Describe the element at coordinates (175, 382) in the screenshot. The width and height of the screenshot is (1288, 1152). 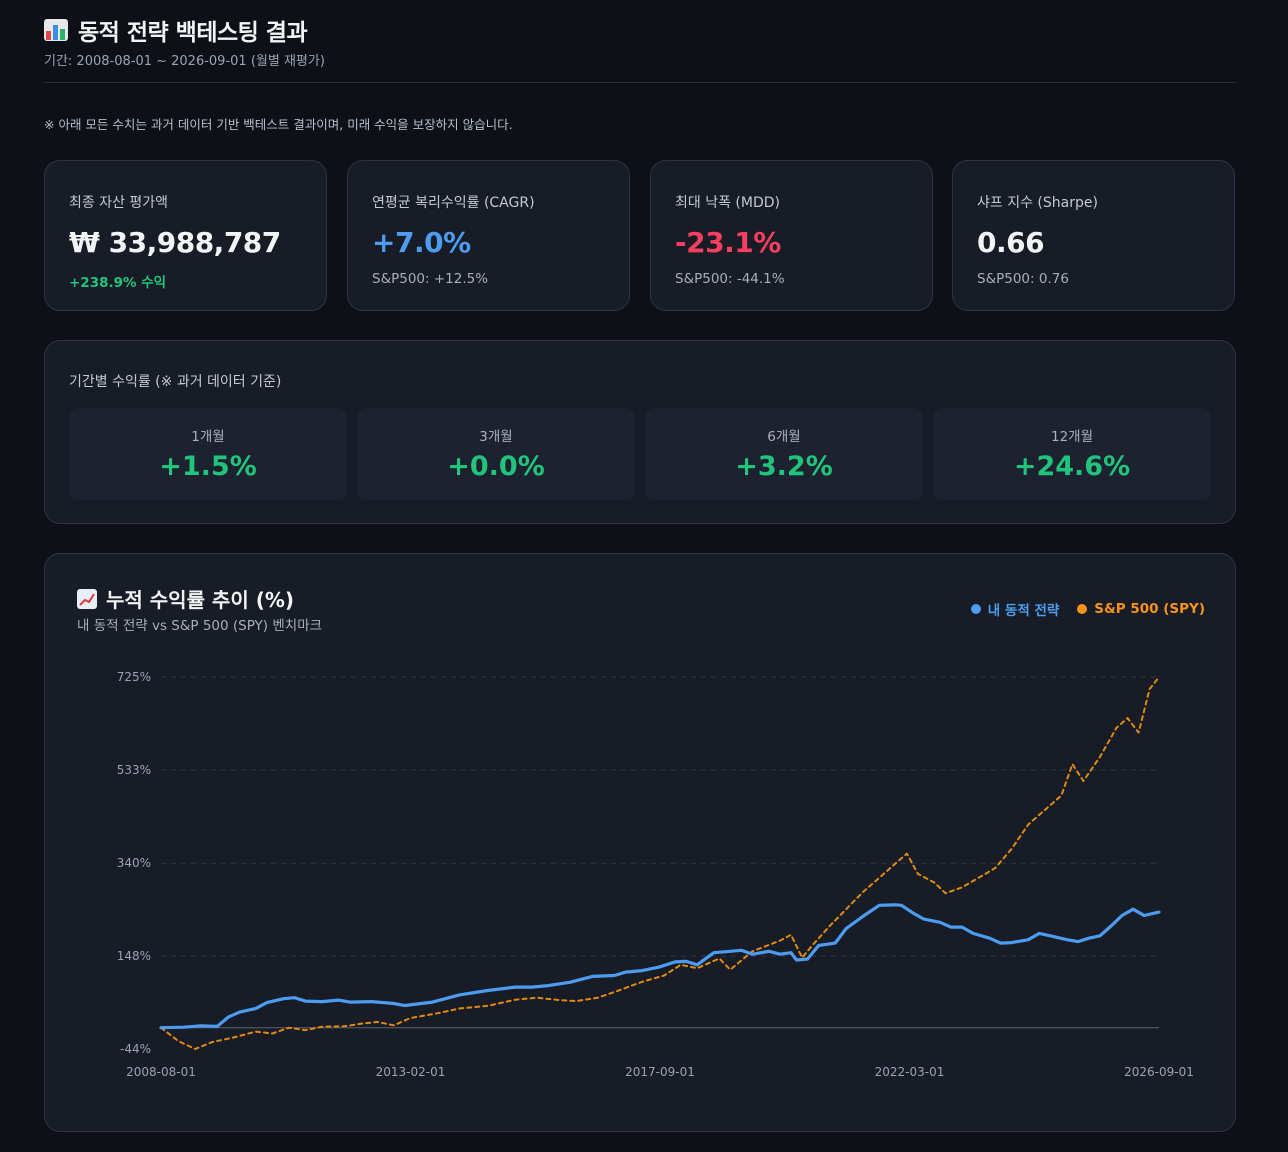
I see `period-returns-label: 기간별 수익률 (※ 과거 데이터 기준)` at that location.